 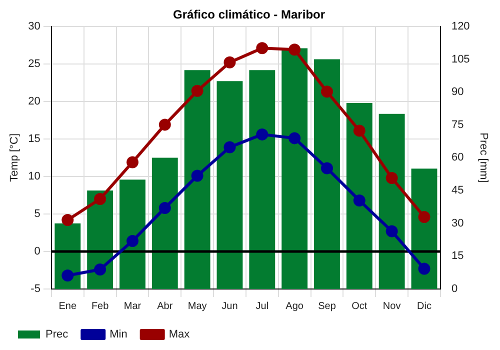 What do you see at coordinates (34, 176) in the screenshot?
I see `y-tick-label: 10` at bounding box center [34, 176].